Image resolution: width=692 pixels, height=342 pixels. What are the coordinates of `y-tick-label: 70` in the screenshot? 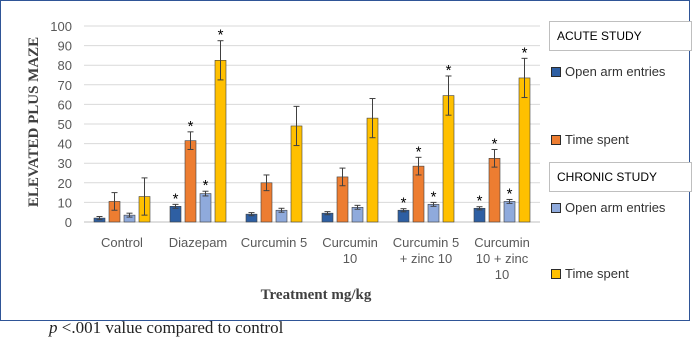 It's located at (65, 85).